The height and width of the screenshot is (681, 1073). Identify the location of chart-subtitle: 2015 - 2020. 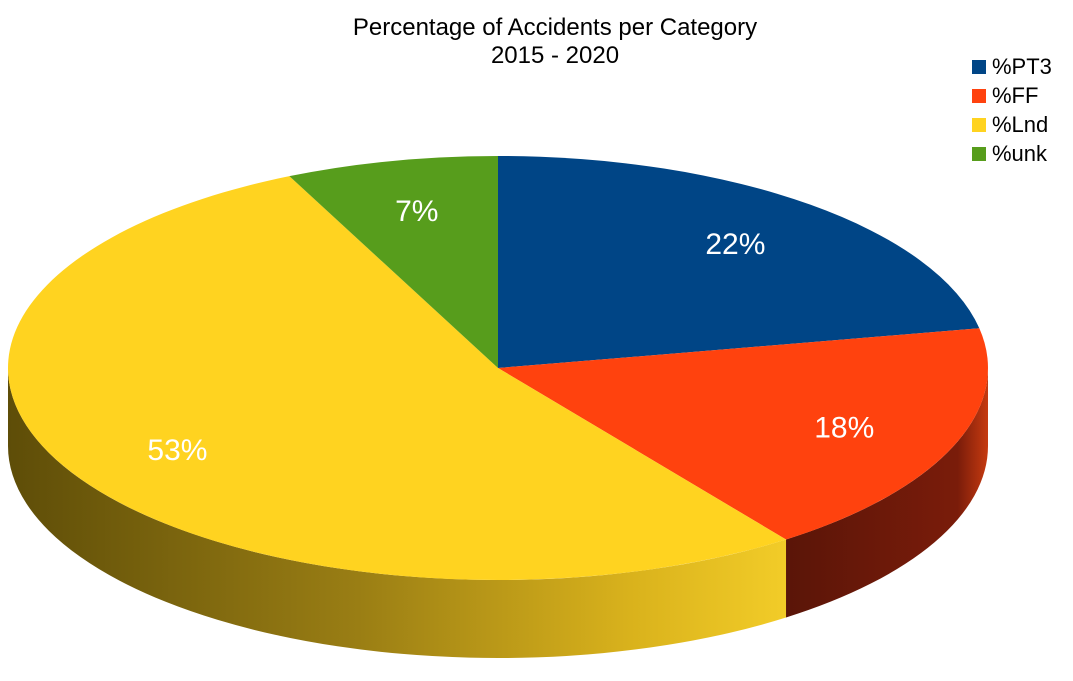
(555, 55).